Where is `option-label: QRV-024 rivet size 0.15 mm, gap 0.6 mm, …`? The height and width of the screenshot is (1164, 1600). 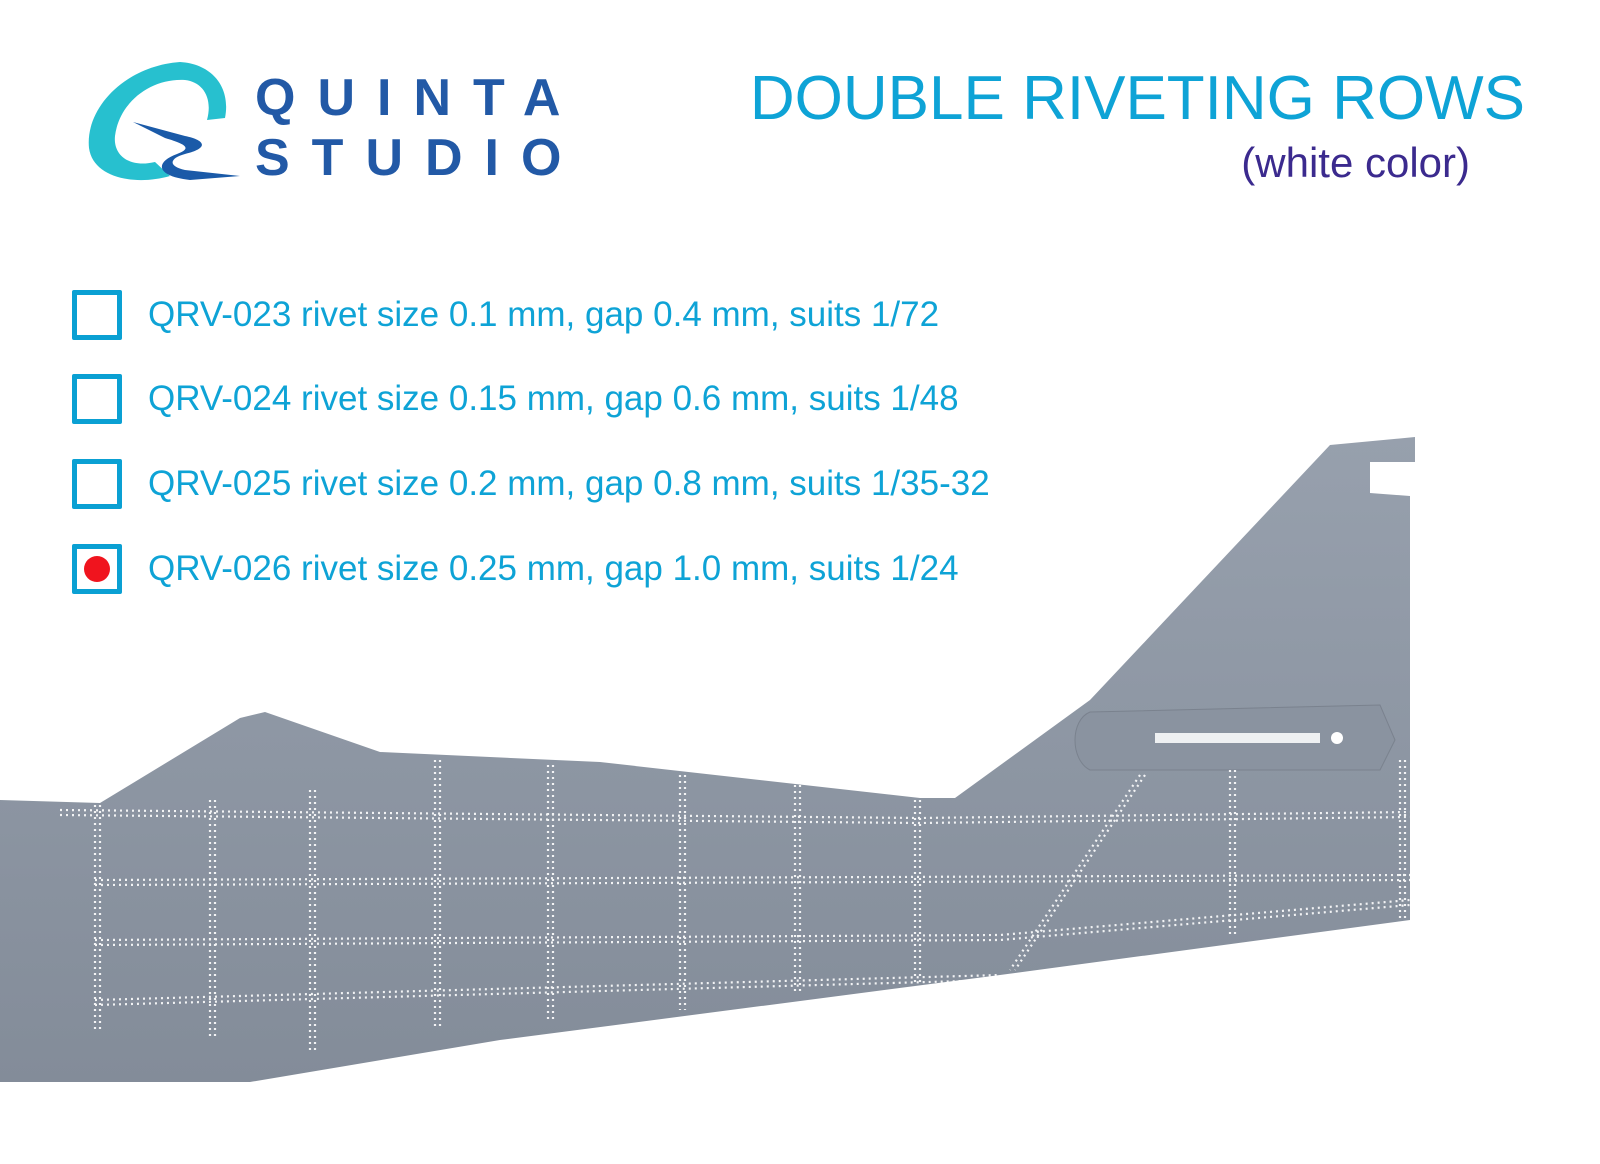
option-label: QRV-024 rivet size 0.15 mm, gap 0.6 mm, … is located at coordinates (553, 398).